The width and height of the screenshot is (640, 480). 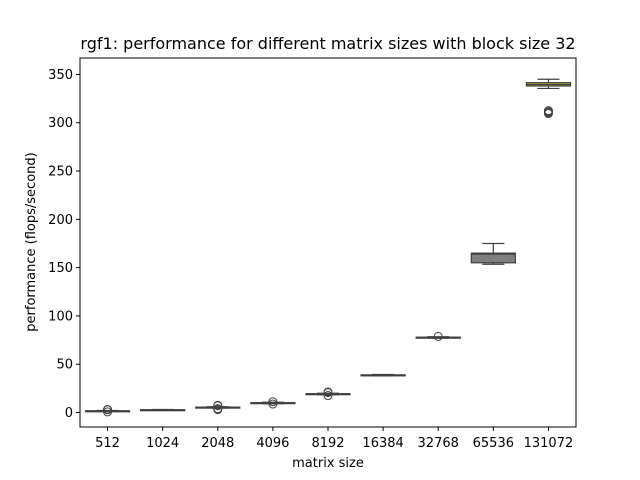 I want to click on x-tick-label: 1024, so click(x=162, y=443).